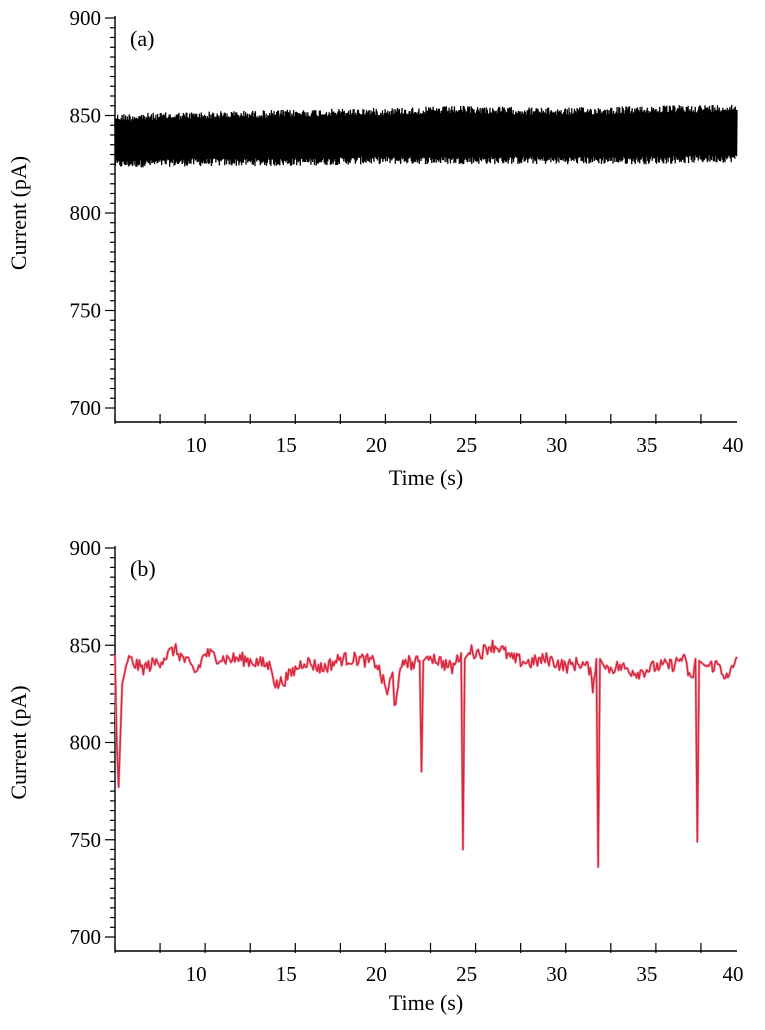 The width and height of the screenshot is (765, 1030). What do you see at coordinates (142, 38) in the screenshot?
I see `panel-label: (a)` at bounding box center [142, 38].